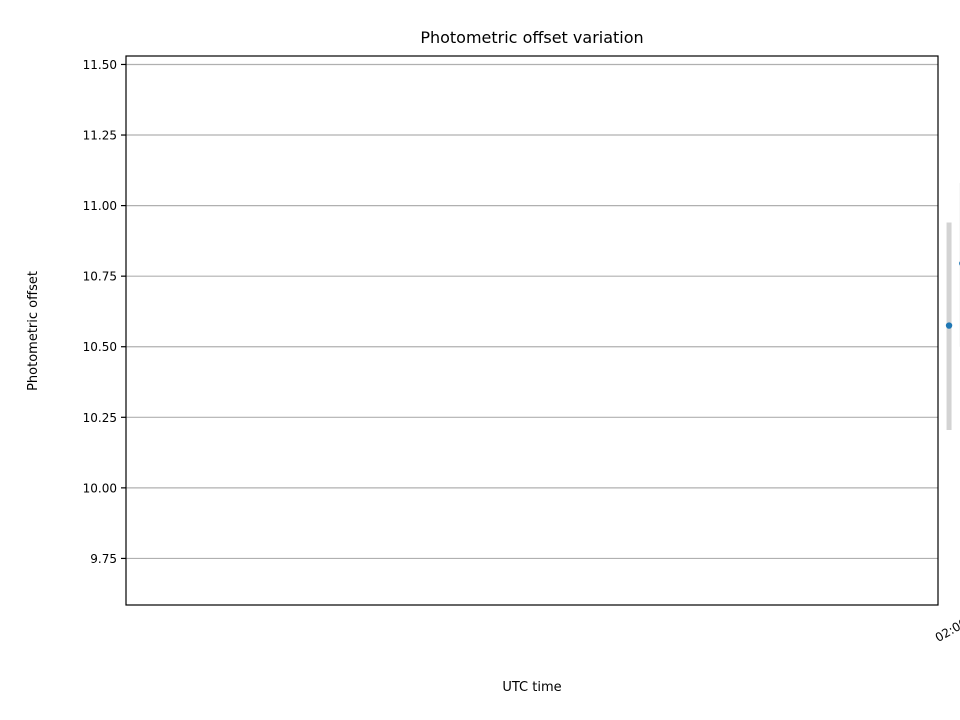  I want to click on data-point, so click(949, 325).